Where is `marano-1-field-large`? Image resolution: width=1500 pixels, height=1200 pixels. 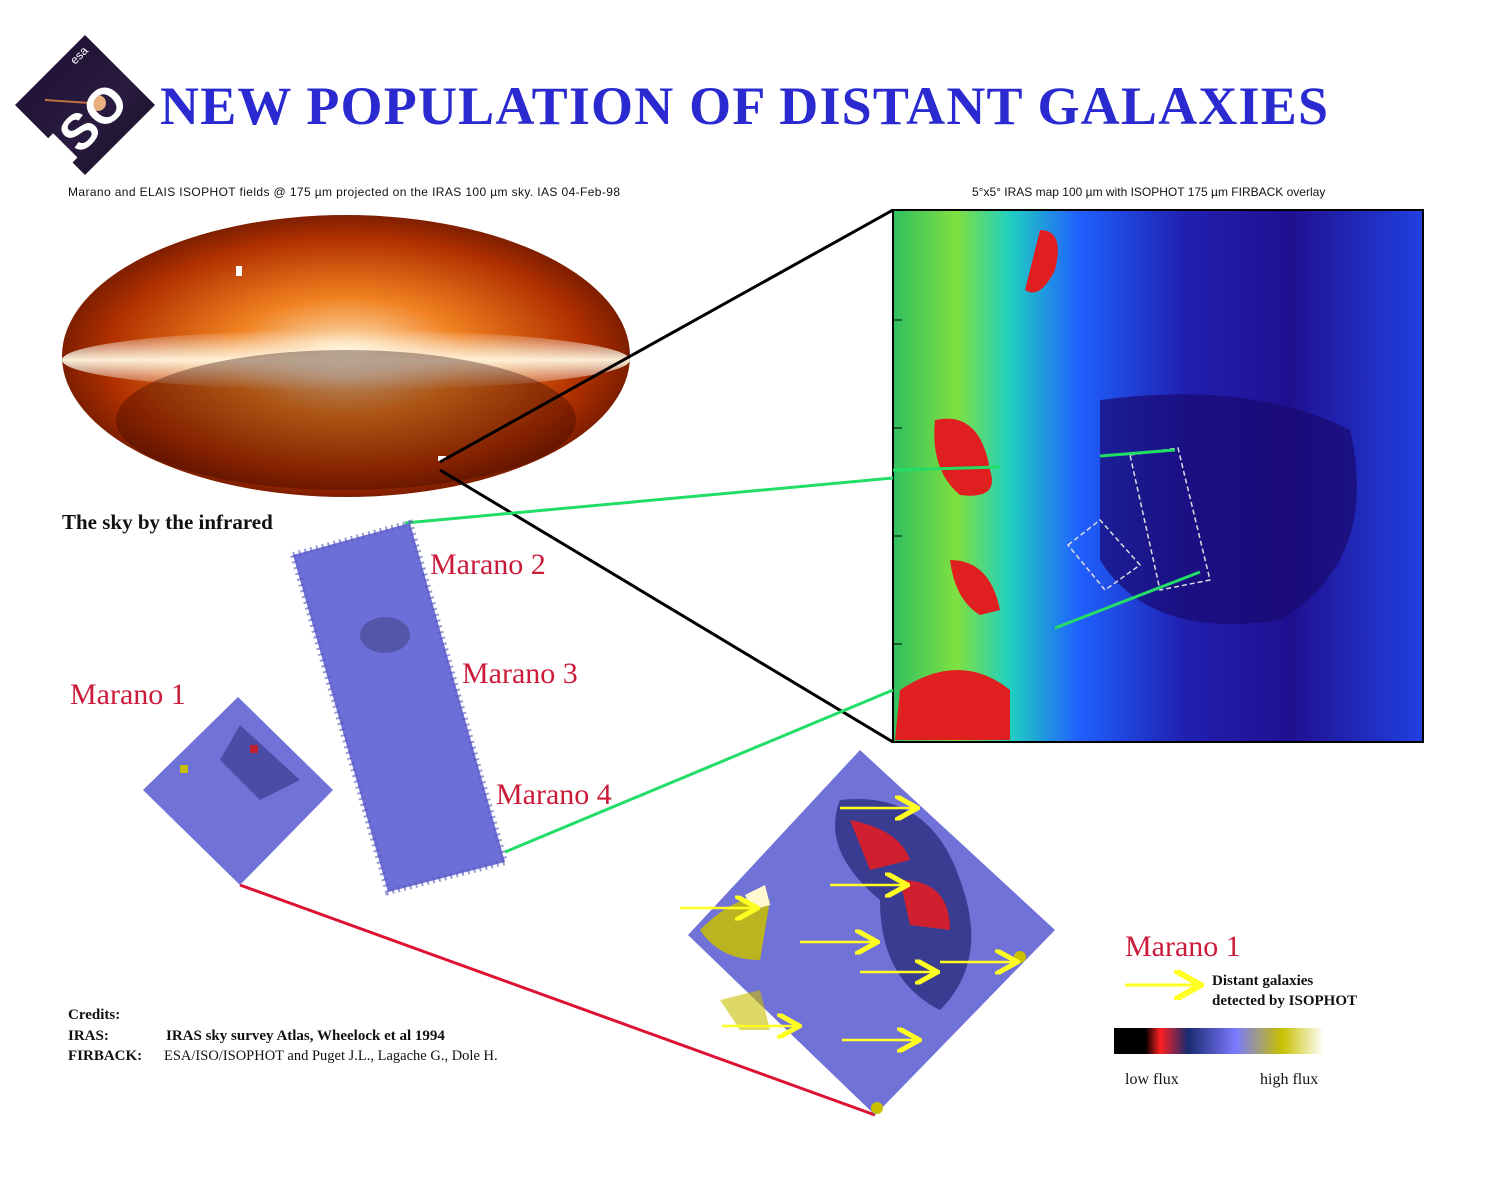 marano-1-field-large is located at coordinates (871, 932).